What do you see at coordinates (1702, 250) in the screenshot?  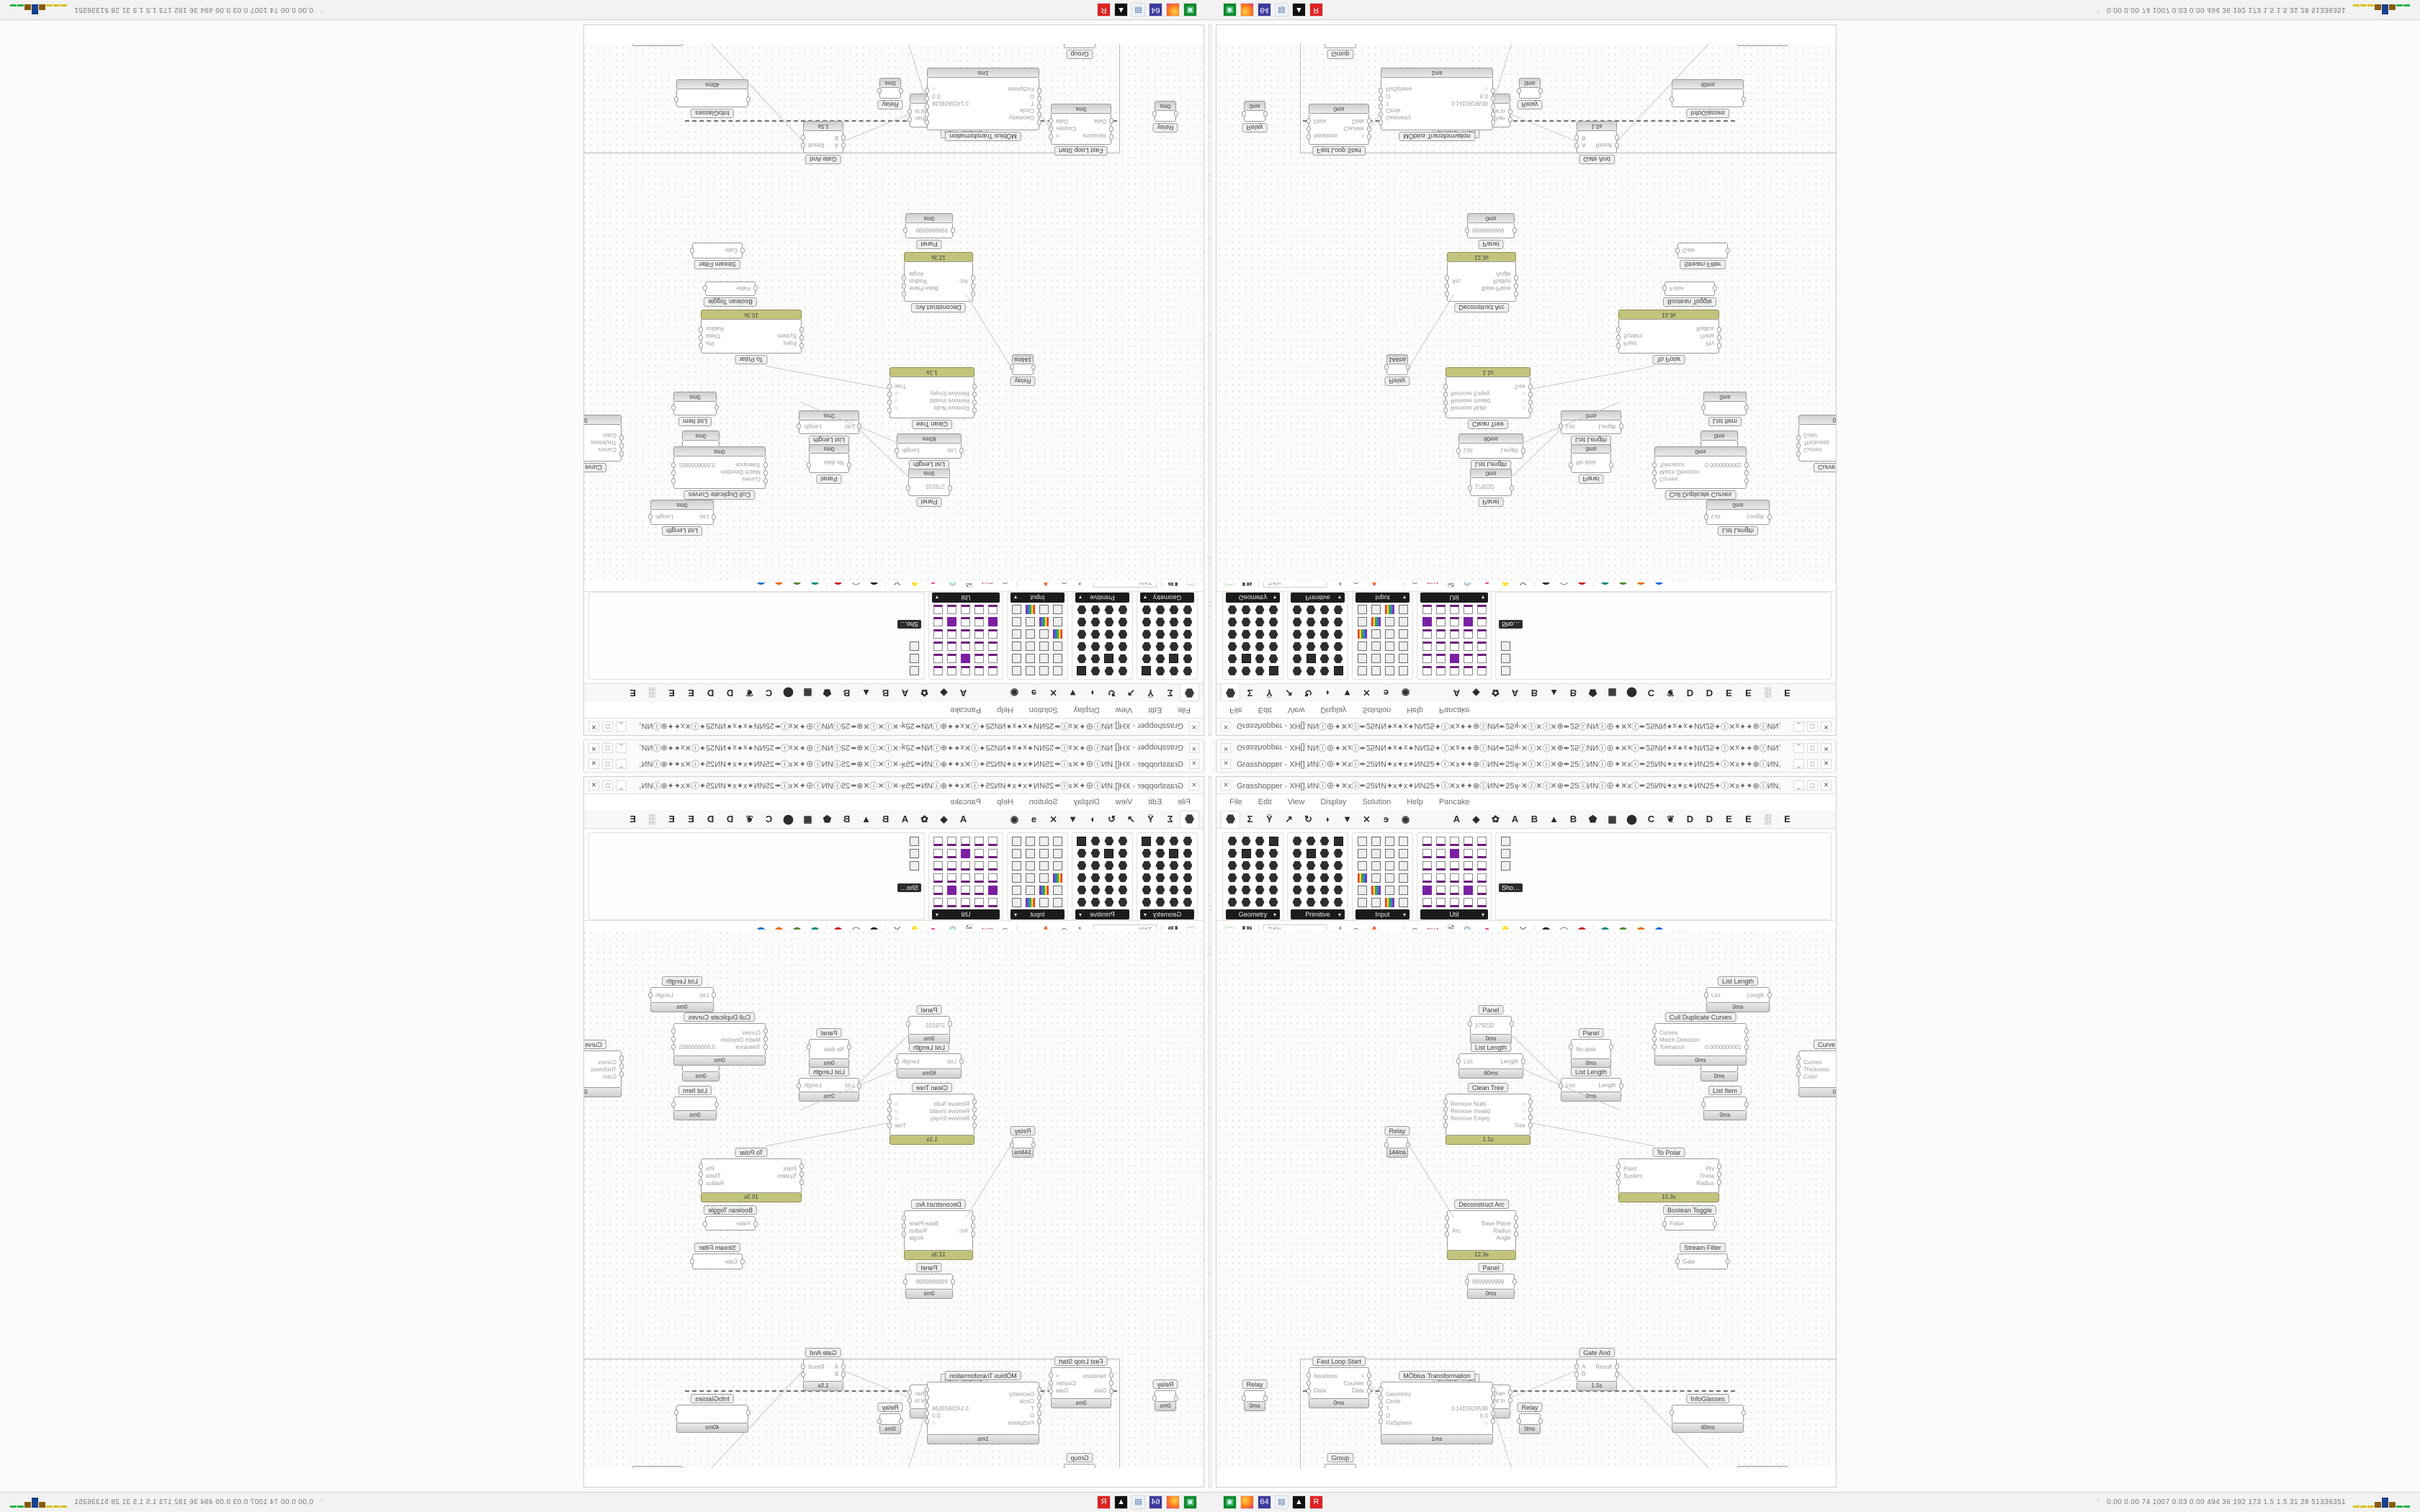 I see `gh-node-body: Gate` at bounding box center [1702, 250].